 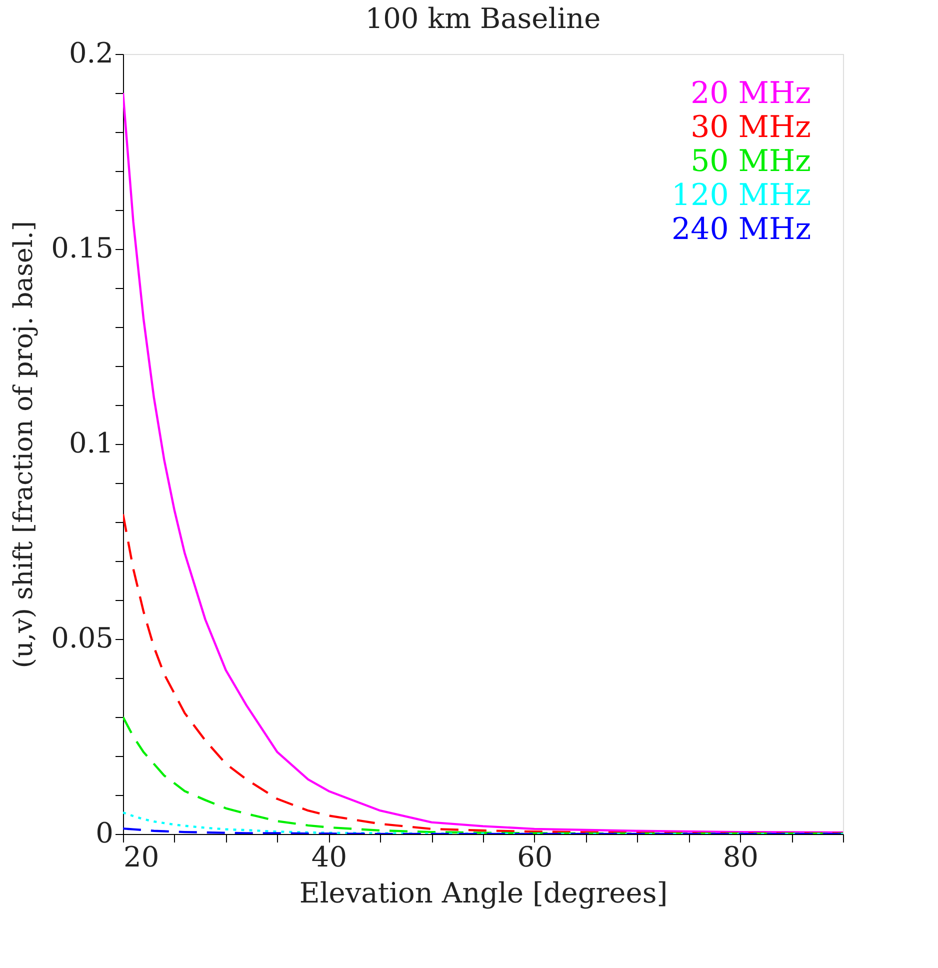 What do you see at coordinates (740, 857) in the screenshot?
I see `x-tick-label: 80` at bounding box center [740, 857].